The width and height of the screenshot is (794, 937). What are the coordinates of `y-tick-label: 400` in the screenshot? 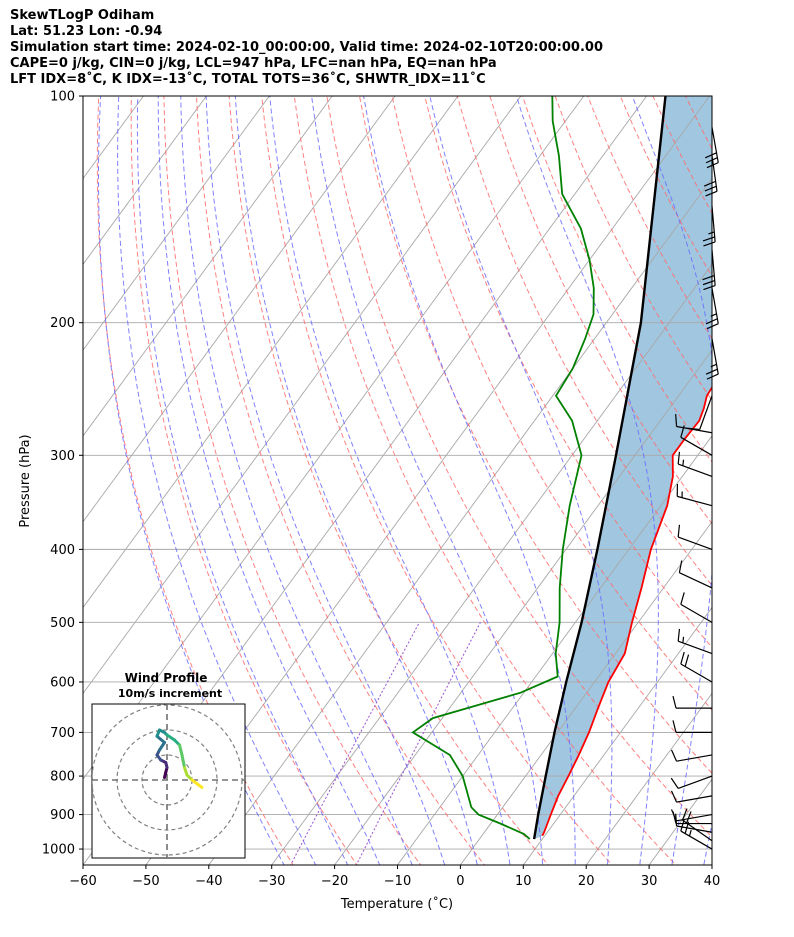 It's located at (62, 550).